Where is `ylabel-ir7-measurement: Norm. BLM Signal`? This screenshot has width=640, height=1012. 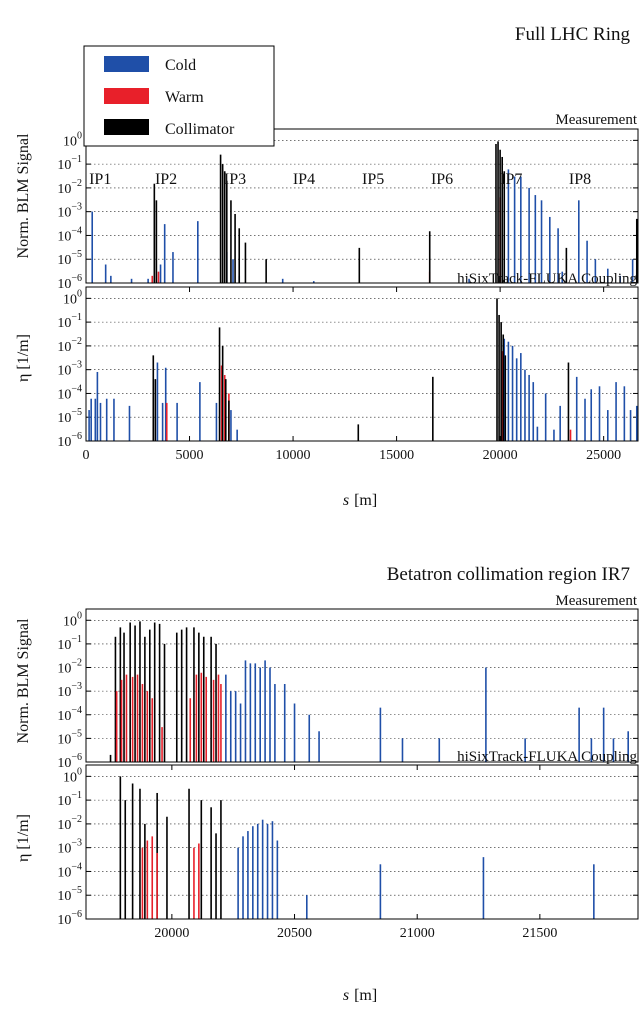 ylabel-ir7-measurement: Norm. BLM Signal is located at coordinates (23, 680).